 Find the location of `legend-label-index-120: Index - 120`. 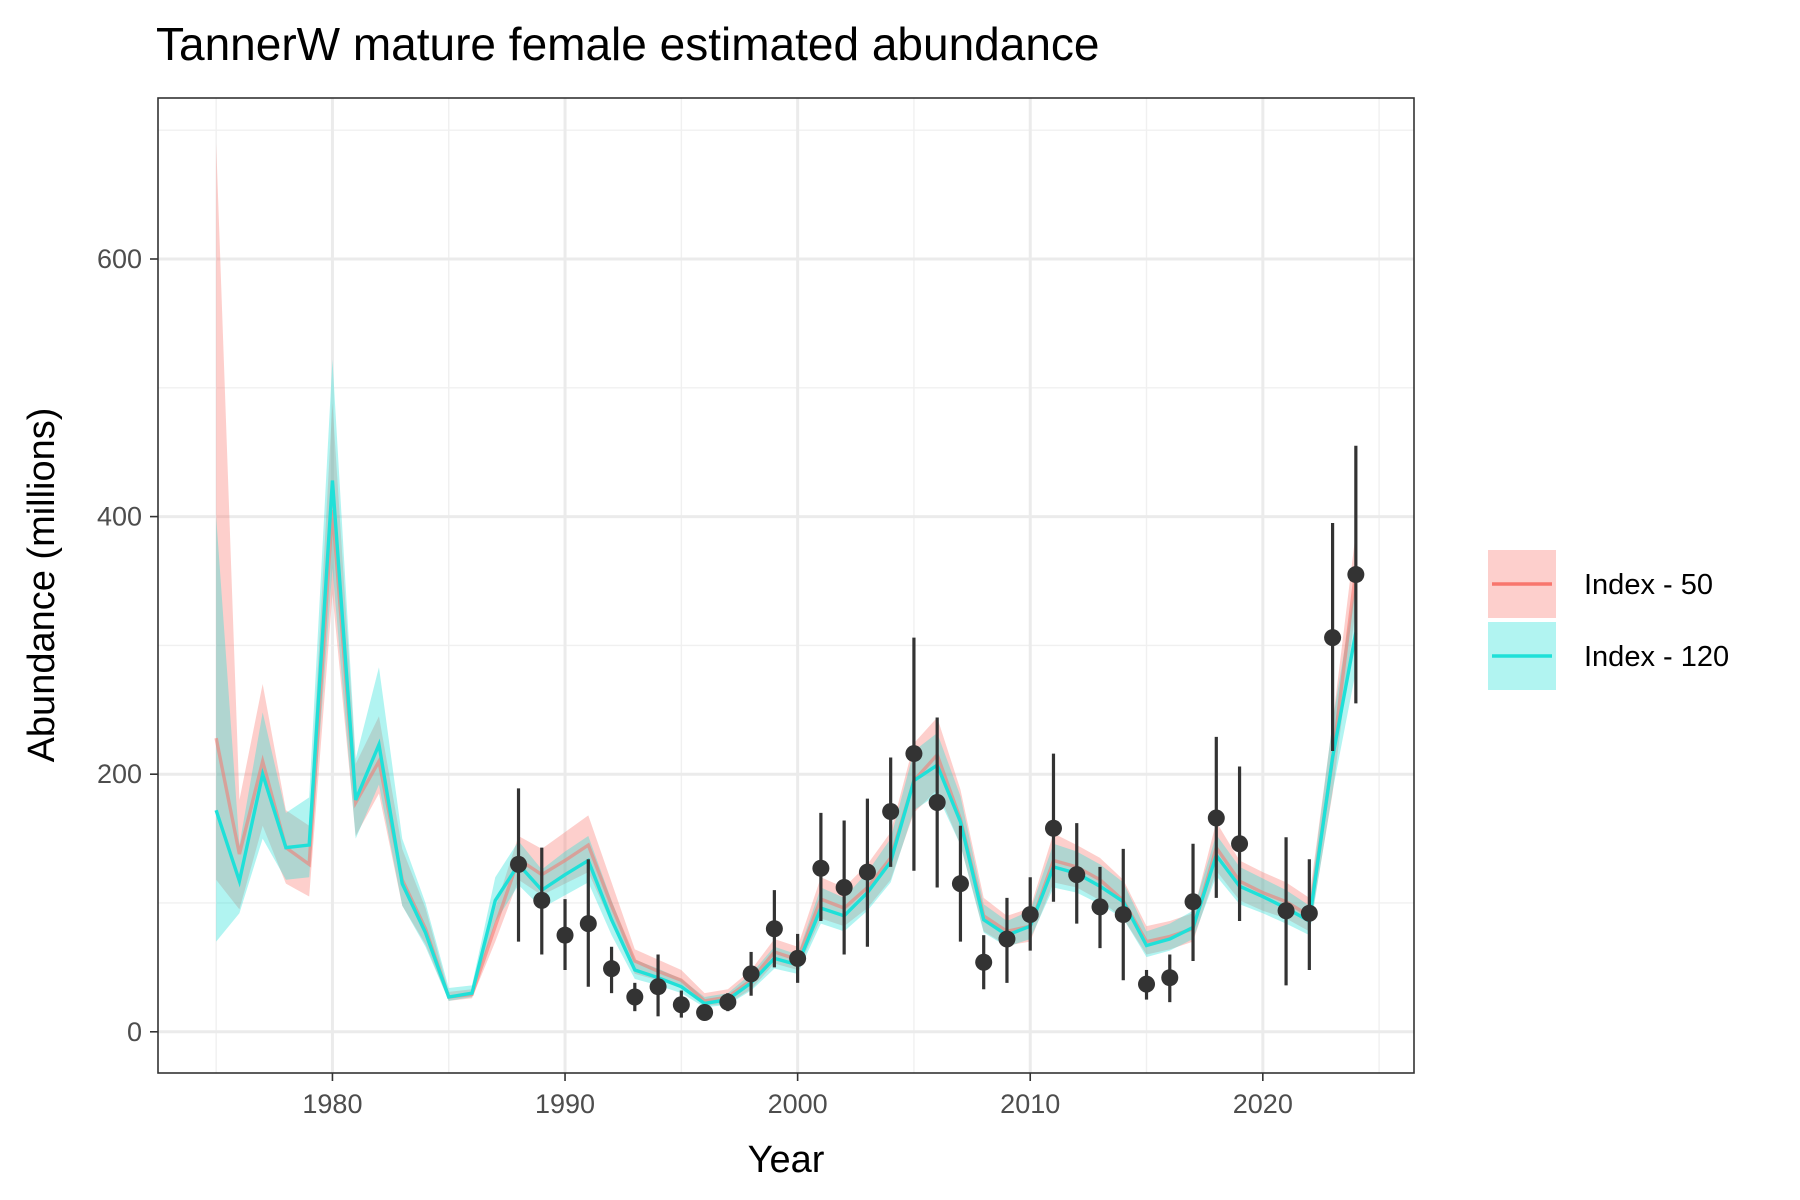

legend-label-index-120: Index - 120 is located at coordinates (1656, 657).